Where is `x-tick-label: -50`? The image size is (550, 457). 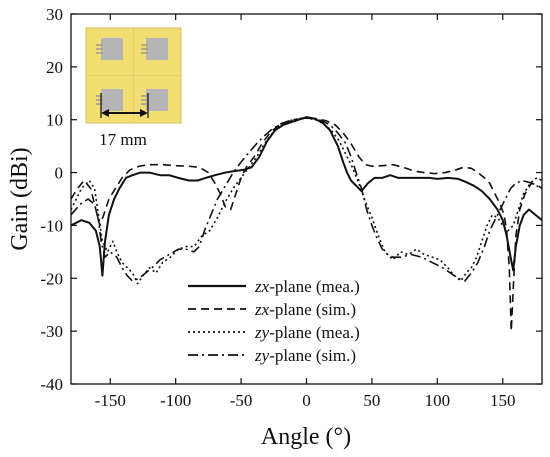 x-tick-label: -50 is located at coordinates (241, 400).